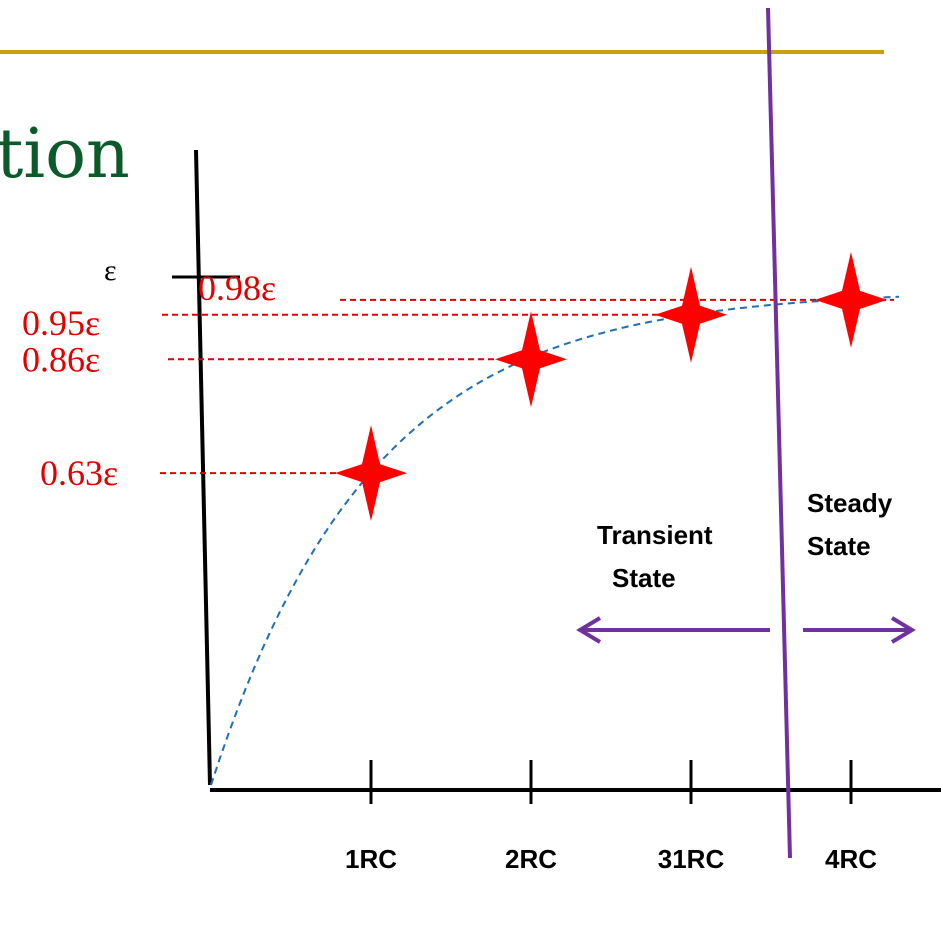 The image size is (941, 948). I want to click on steady-arrow, so click(859, 630).